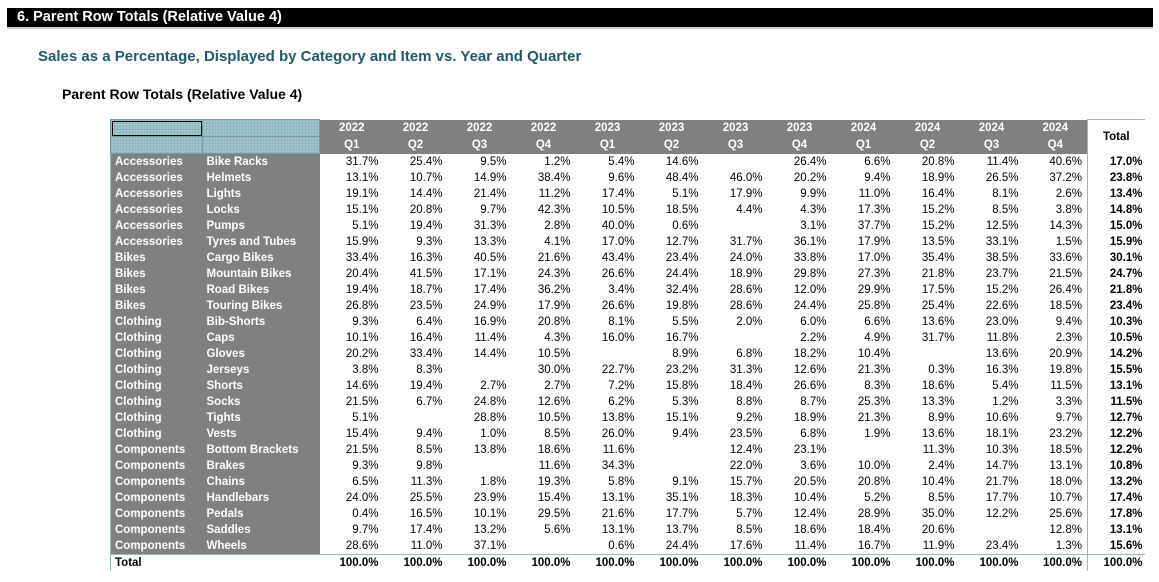 The image size is (1159, 582). What do you see at coordinates (1068, 210) in the screenshot?
I see `data-cell: 3.8%` at bounding box center [1068, 210].